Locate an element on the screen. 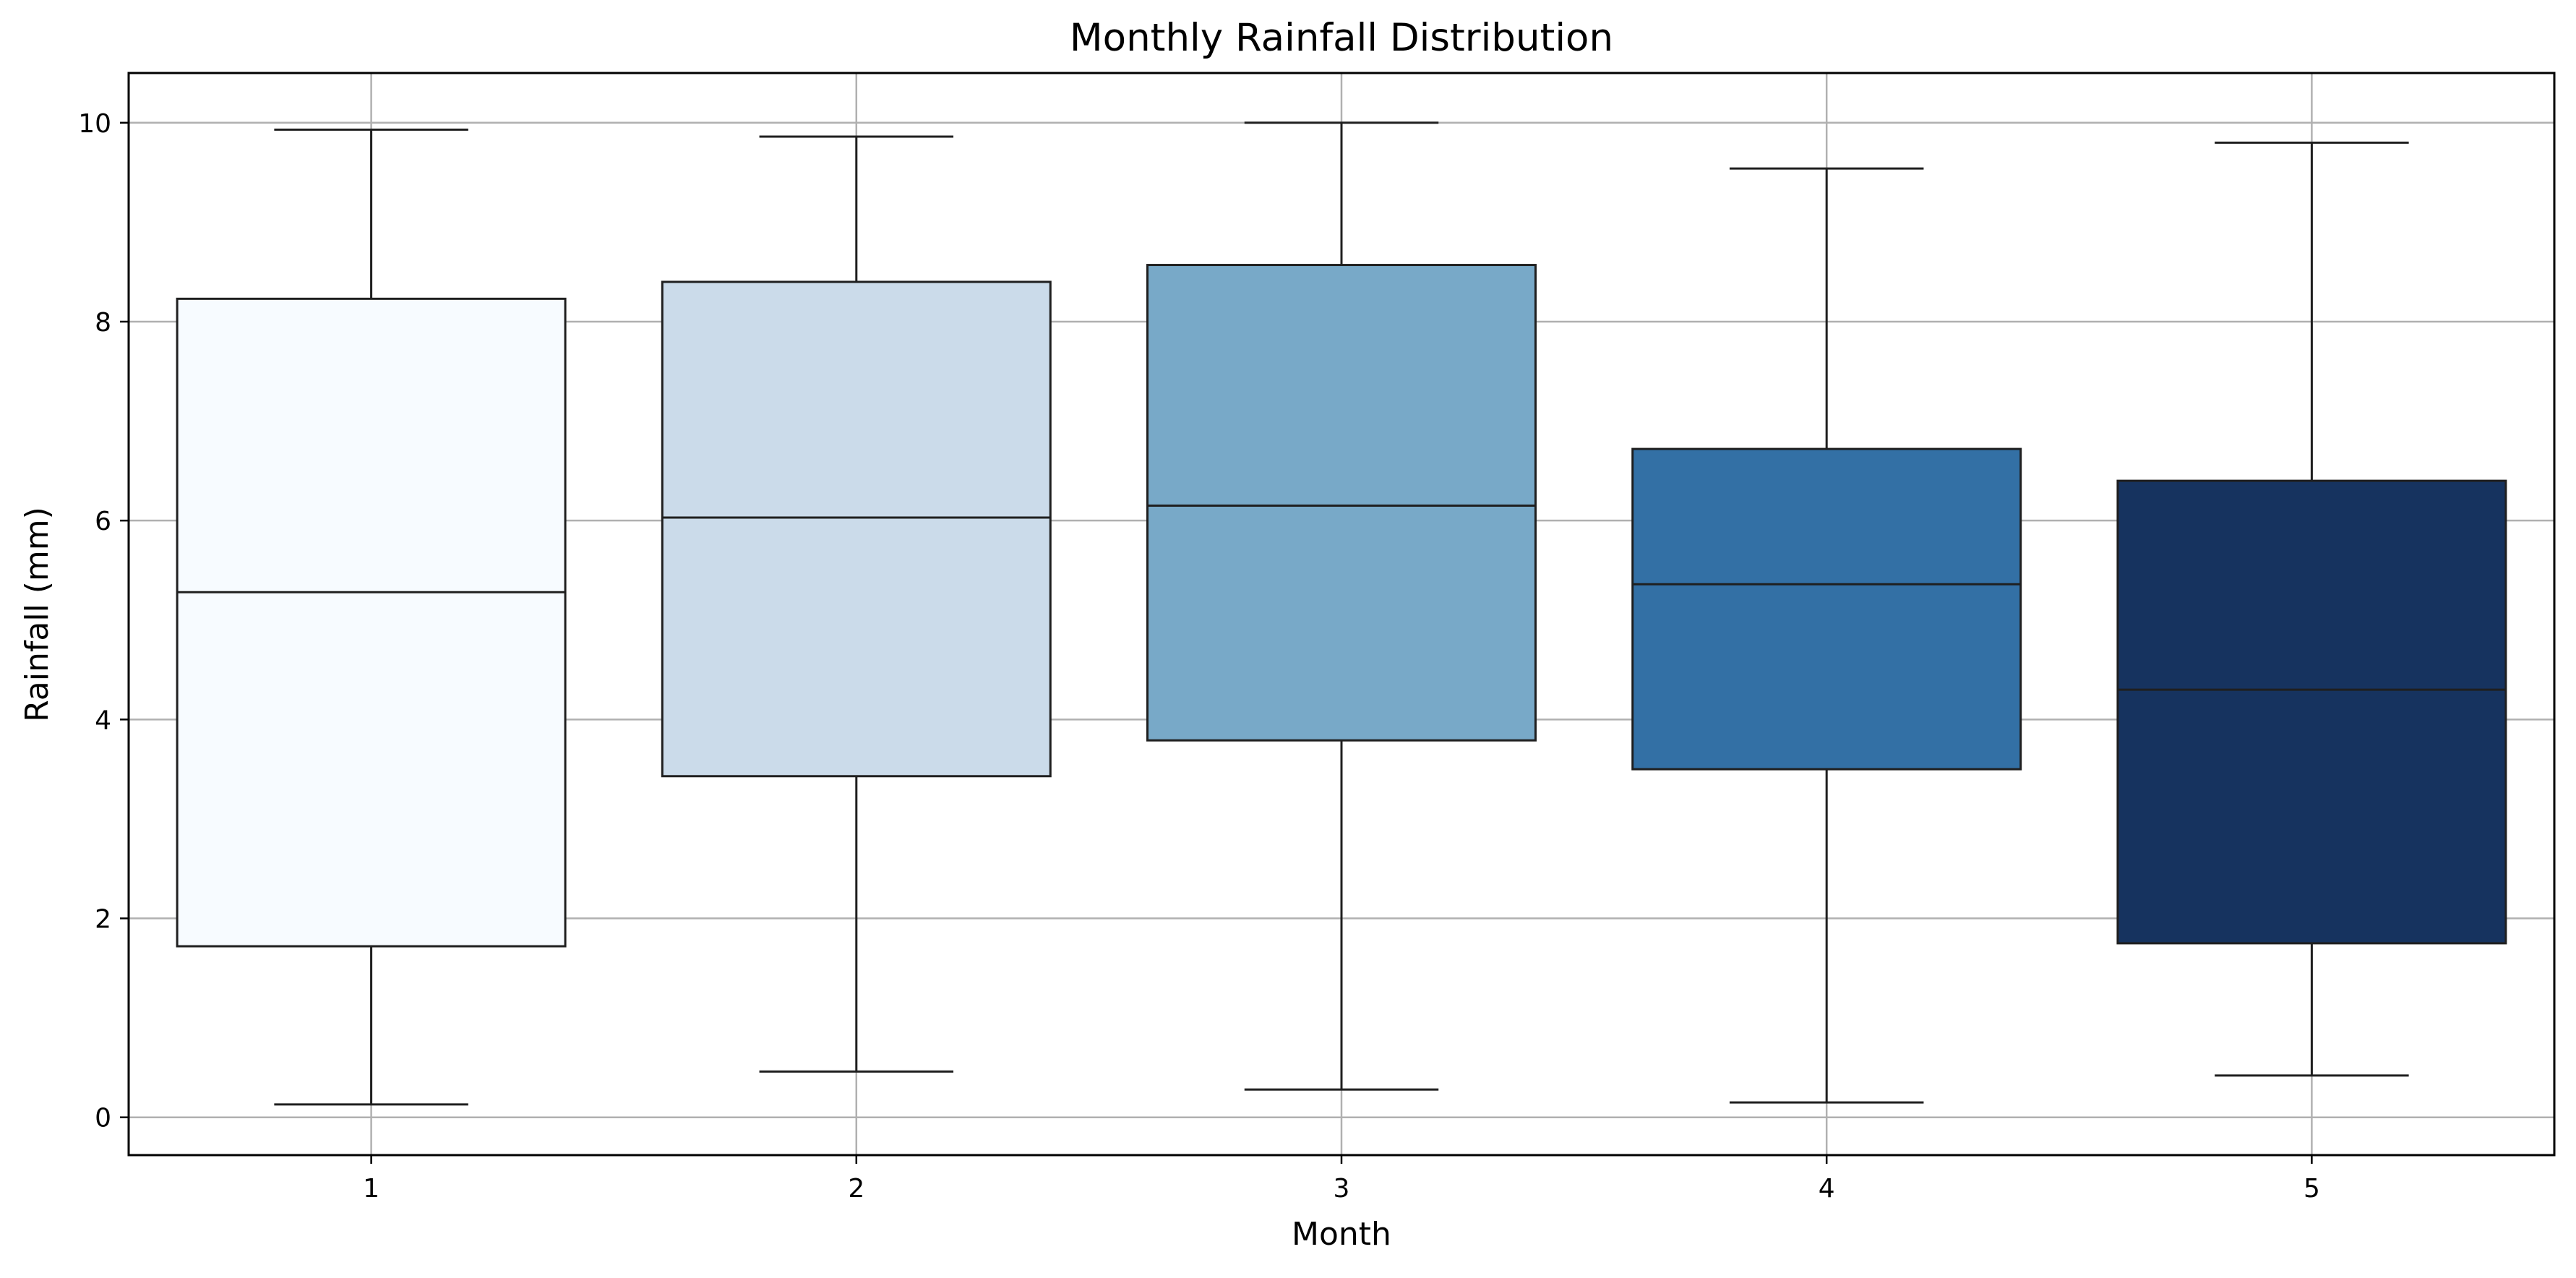 The image size is (2576, 1278). y-tick-label: 2 is located at coordinates (103, 920).